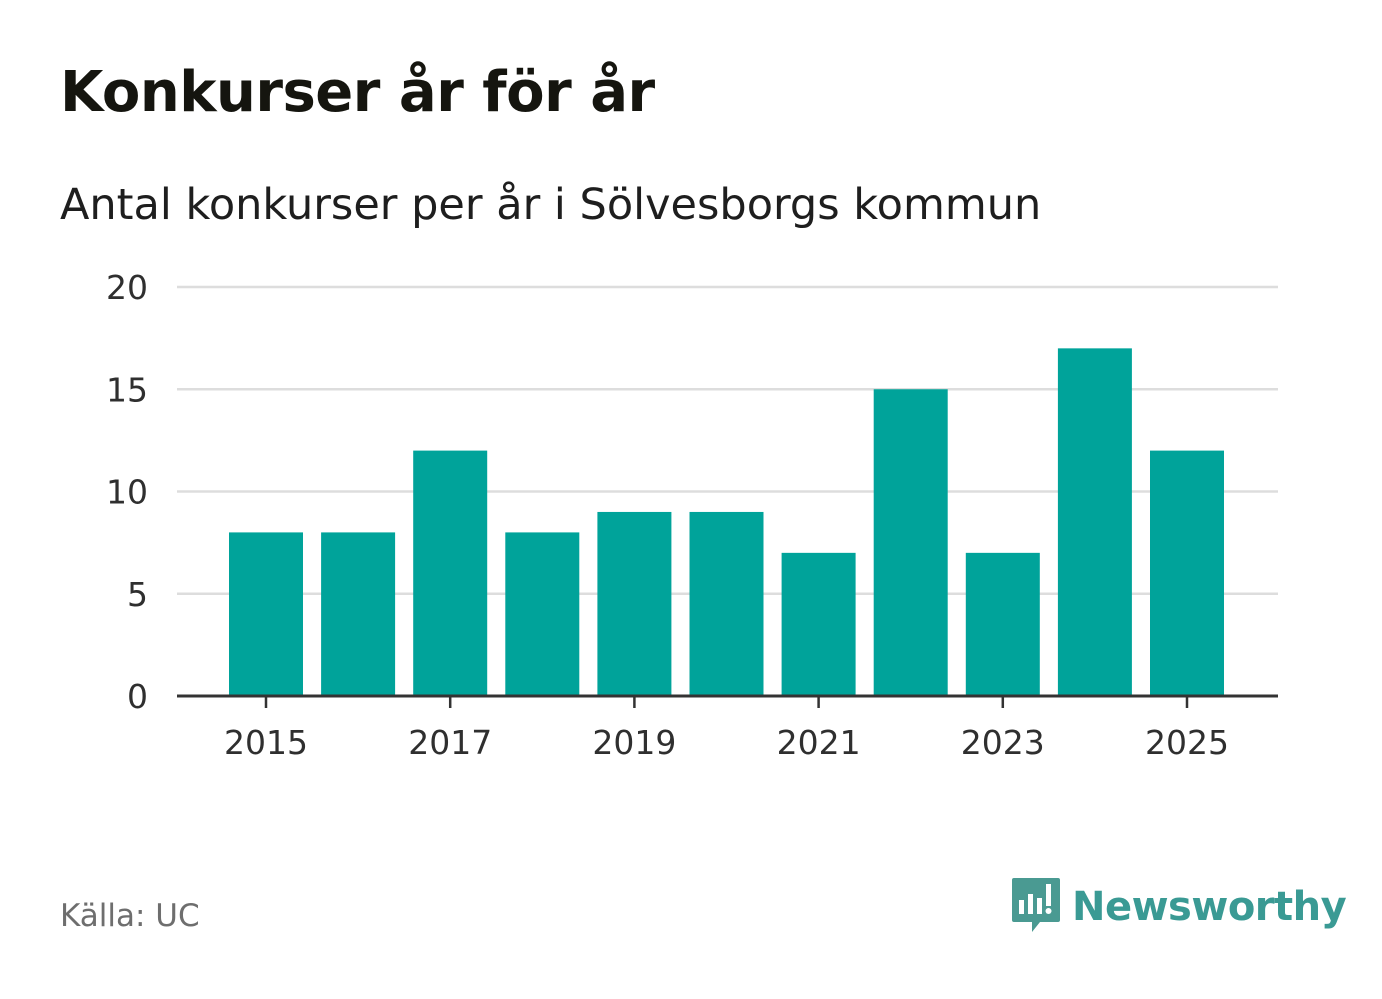  I want to click on x-tick-label: 2017, so click(450, 742).